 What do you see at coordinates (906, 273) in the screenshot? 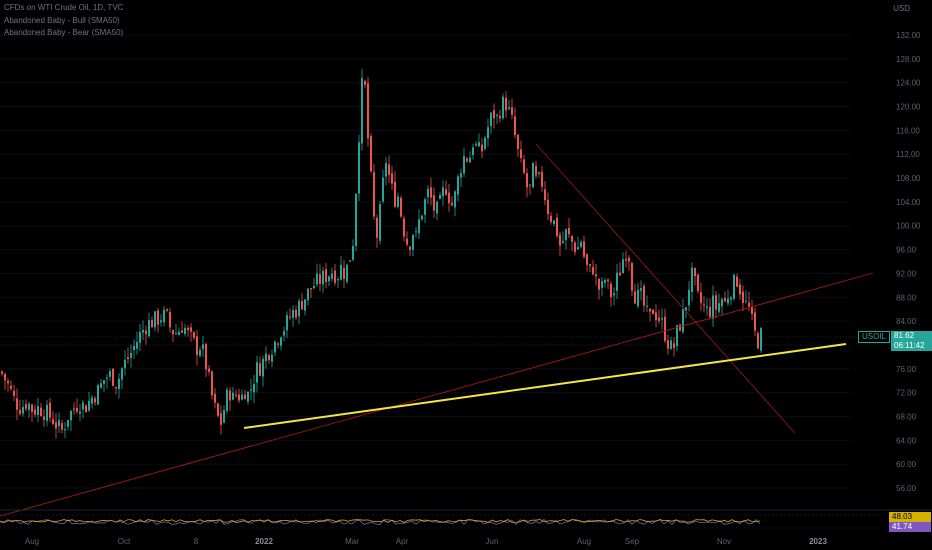
I see `price-tick-label: 92.00` at bounding box center [906, 273].